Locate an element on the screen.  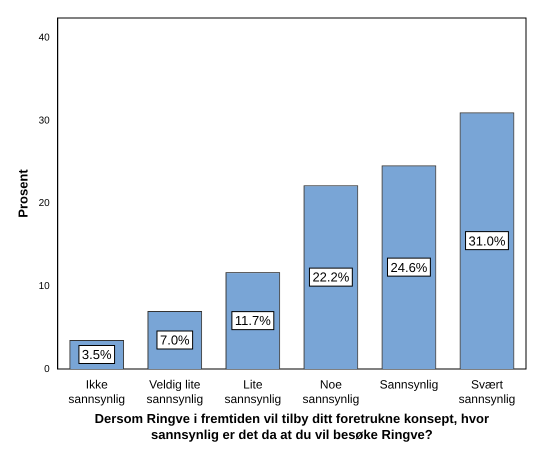
data-label: 7.0% is located at coordinates (175, 340).